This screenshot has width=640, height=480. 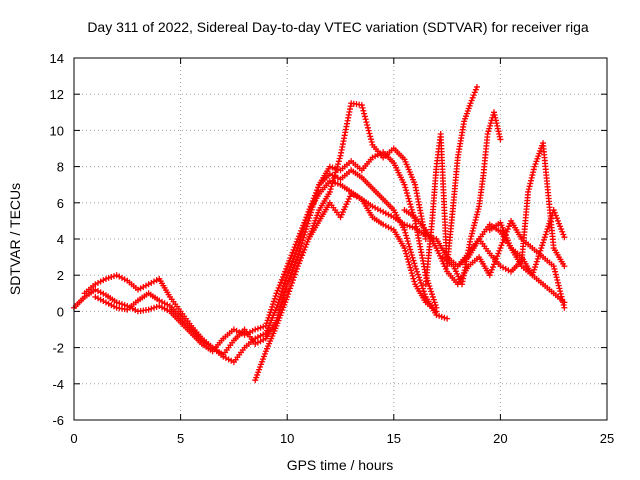 What do you see at coordinates (500, 438) in the screenshot?
I see `x-tick-label: 20` at bounding box center [500, 438].